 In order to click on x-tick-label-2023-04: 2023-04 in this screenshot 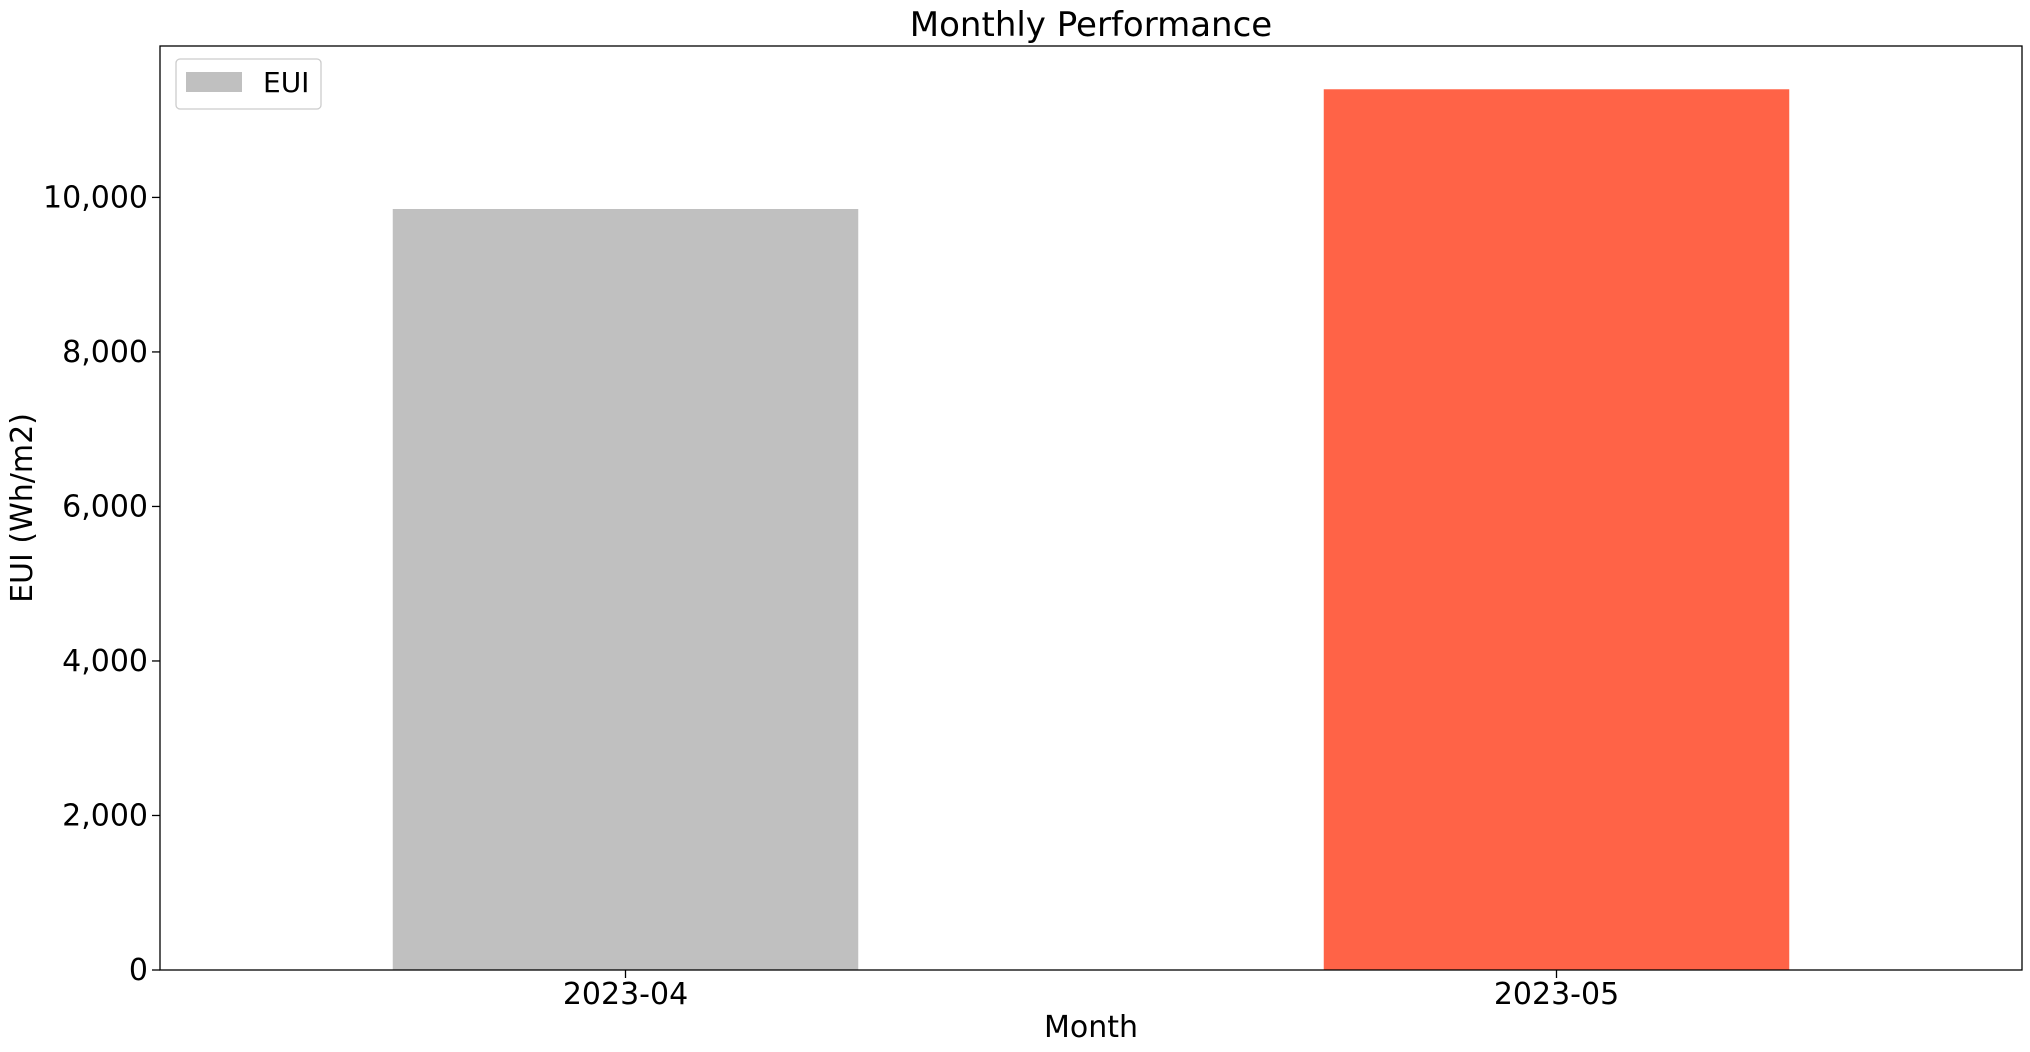, I will do `click(625, 994)`.